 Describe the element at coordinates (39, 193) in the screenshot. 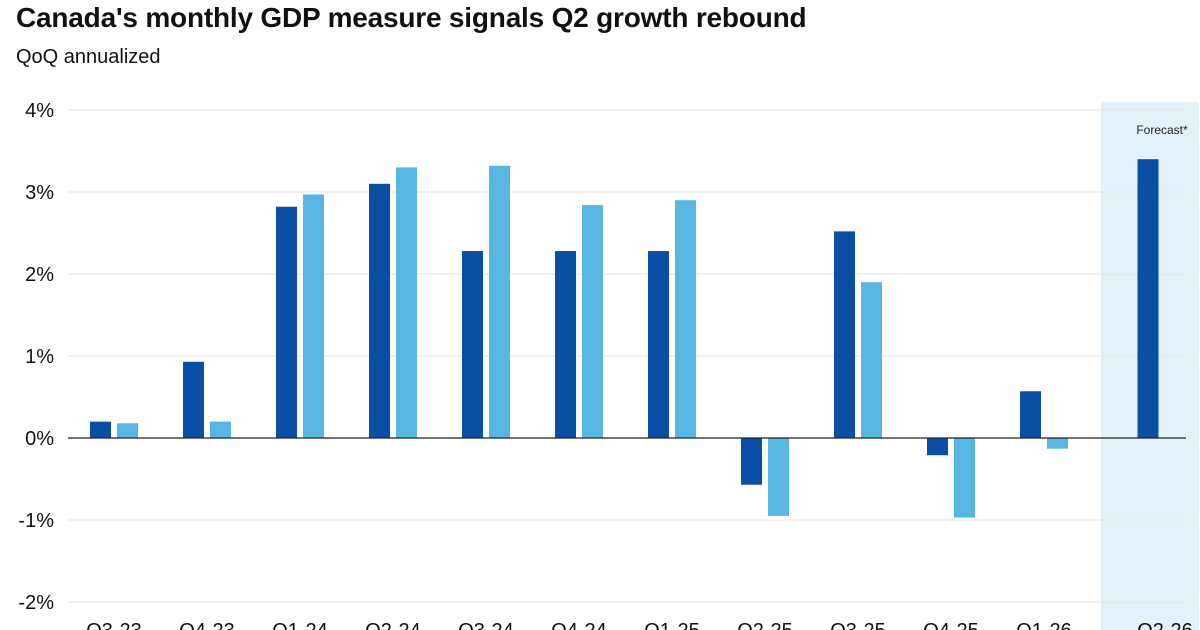

I see `y-tick-label: 3%` at that location.